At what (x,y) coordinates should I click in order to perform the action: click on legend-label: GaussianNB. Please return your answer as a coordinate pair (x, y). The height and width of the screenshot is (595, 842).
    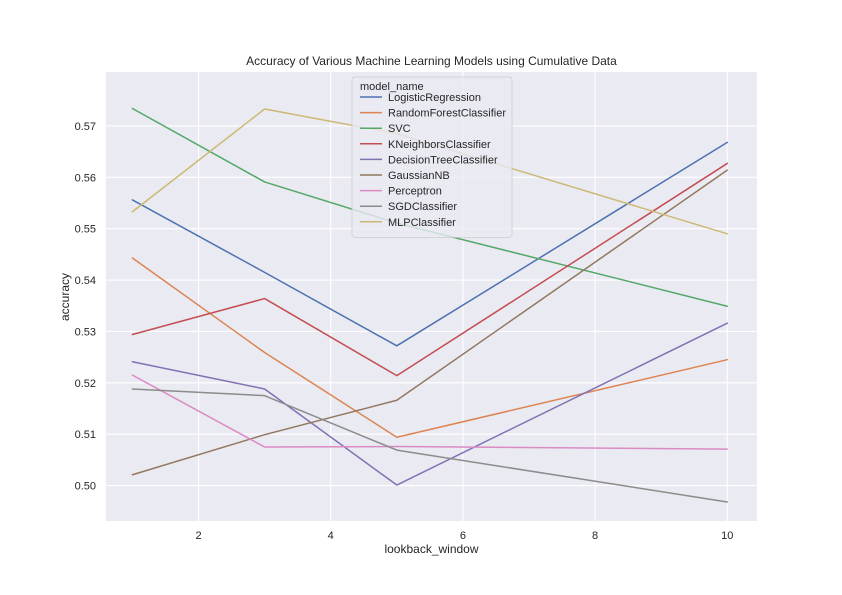
    Looking at the image, I should click on (419, 176).